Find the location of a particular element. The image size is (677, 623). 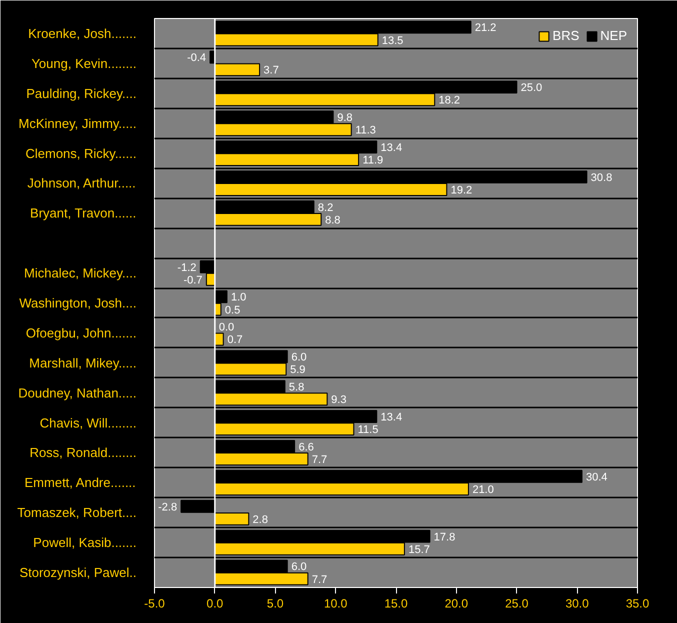

data-label: -2.8 is located at coordinates (168, 507).